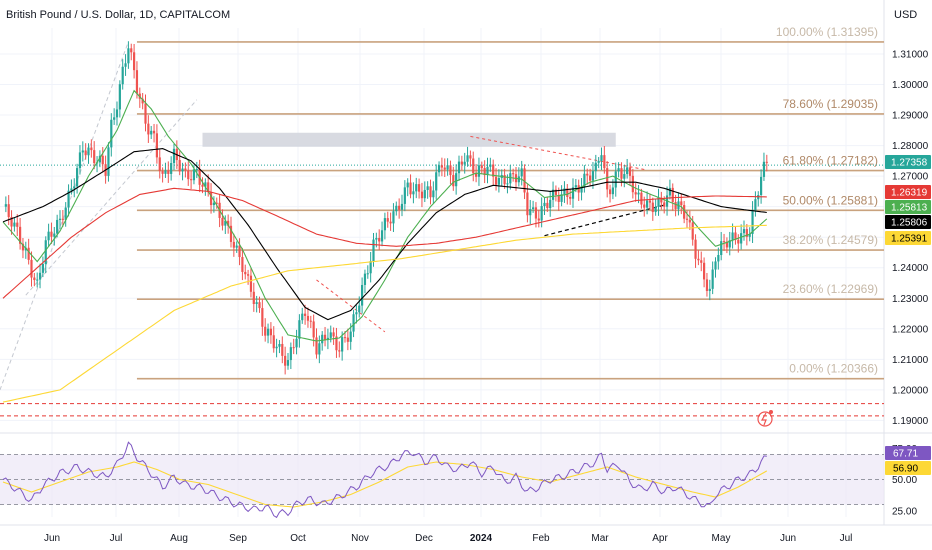 This screenshot has width=932, height=550. What do you see at coordinates (179, 538) in the screenshot?
I see `time-tick-label: Aug` at bounding box center [179, 538].